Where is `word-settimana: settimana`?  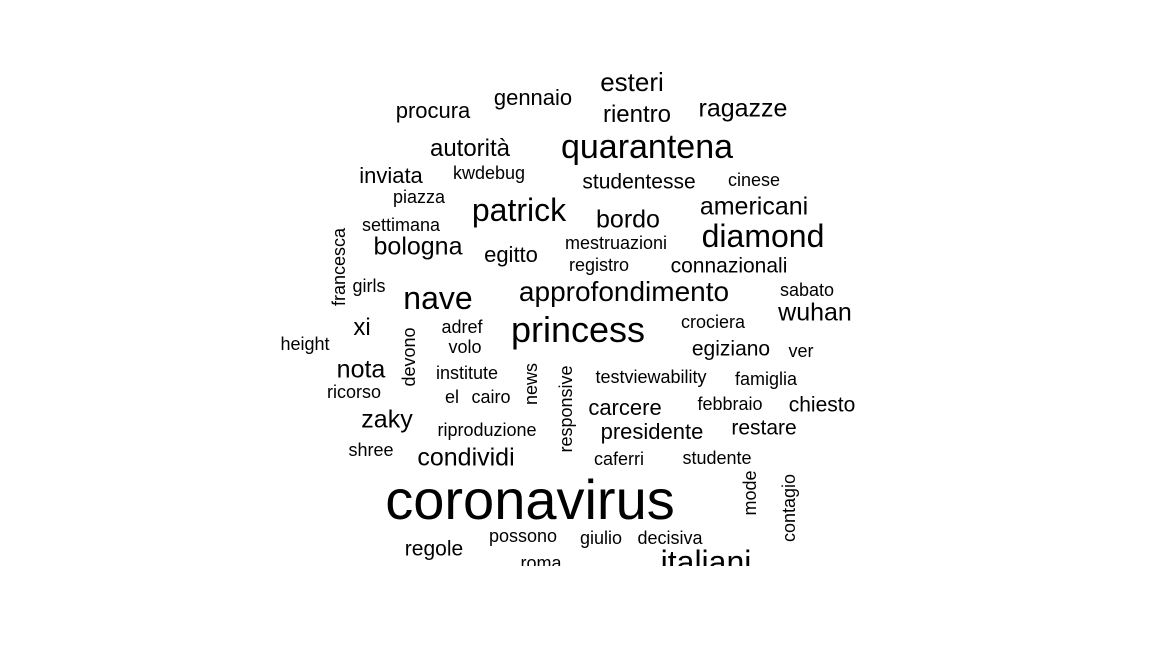 word-settimana: settimana is located at coordinates (401, 225).